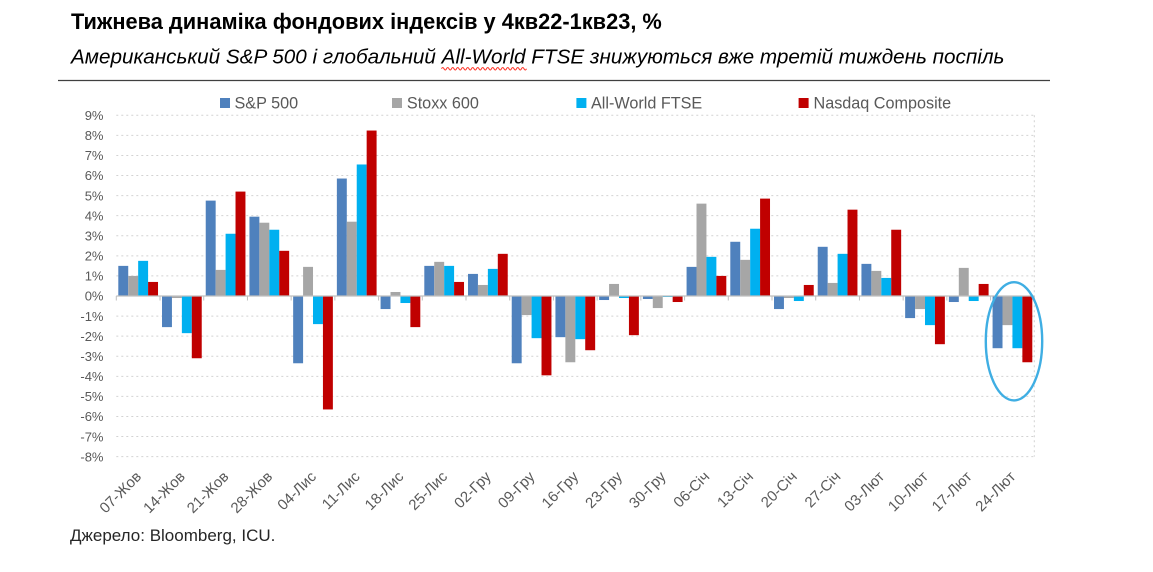  Describe the element at coordinates (94, 276) in the screenshot. I see `svg-text: 1%` at that location.